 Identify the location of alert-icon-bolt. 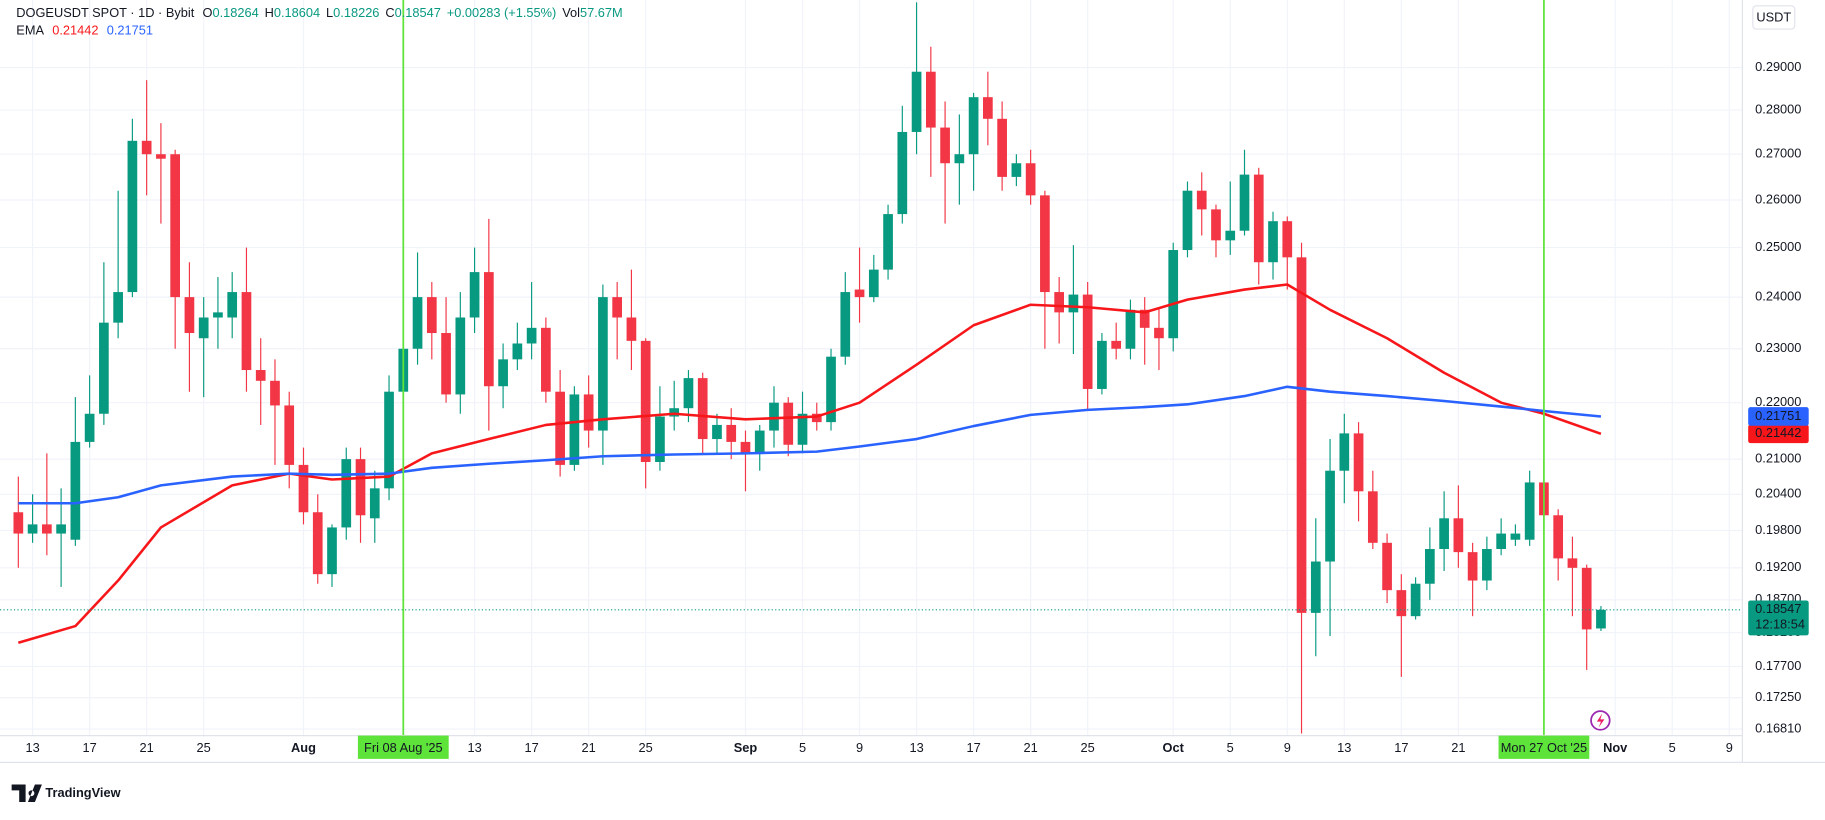
(1600, 720).